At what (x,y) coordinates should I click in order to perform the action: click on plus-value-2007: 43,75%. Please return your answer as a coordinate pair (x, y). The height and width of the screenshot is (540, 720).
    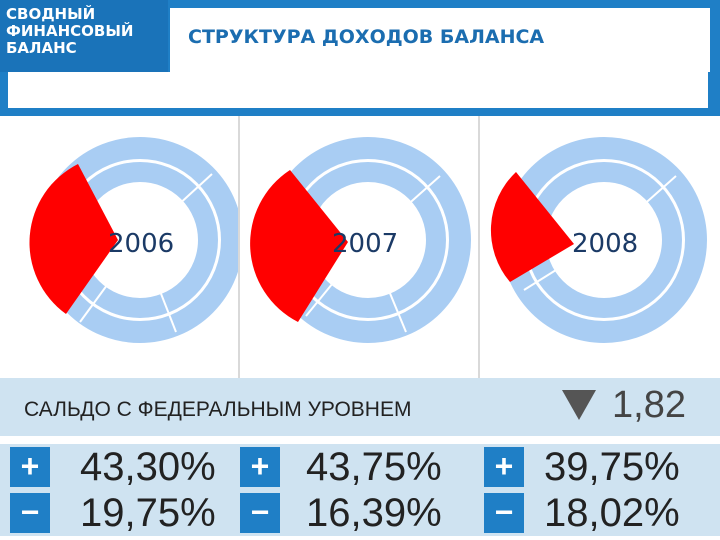
    Looking at the image, I should click on (374, 467).